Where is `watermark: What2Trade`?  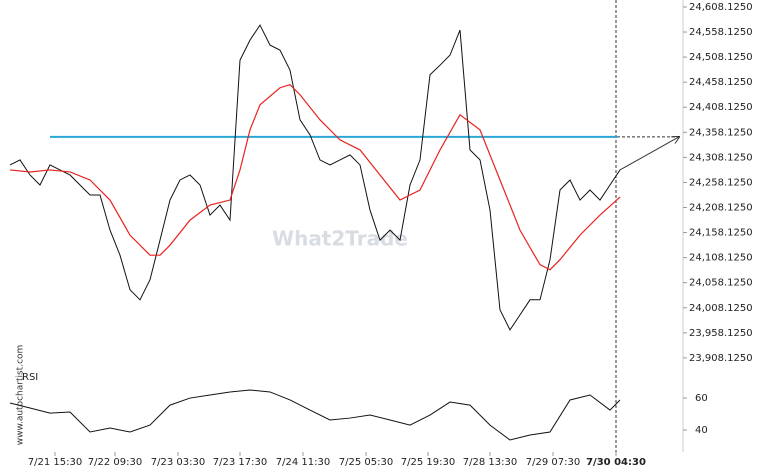
watermark: What2Trade is located at coordinates (340, 239).